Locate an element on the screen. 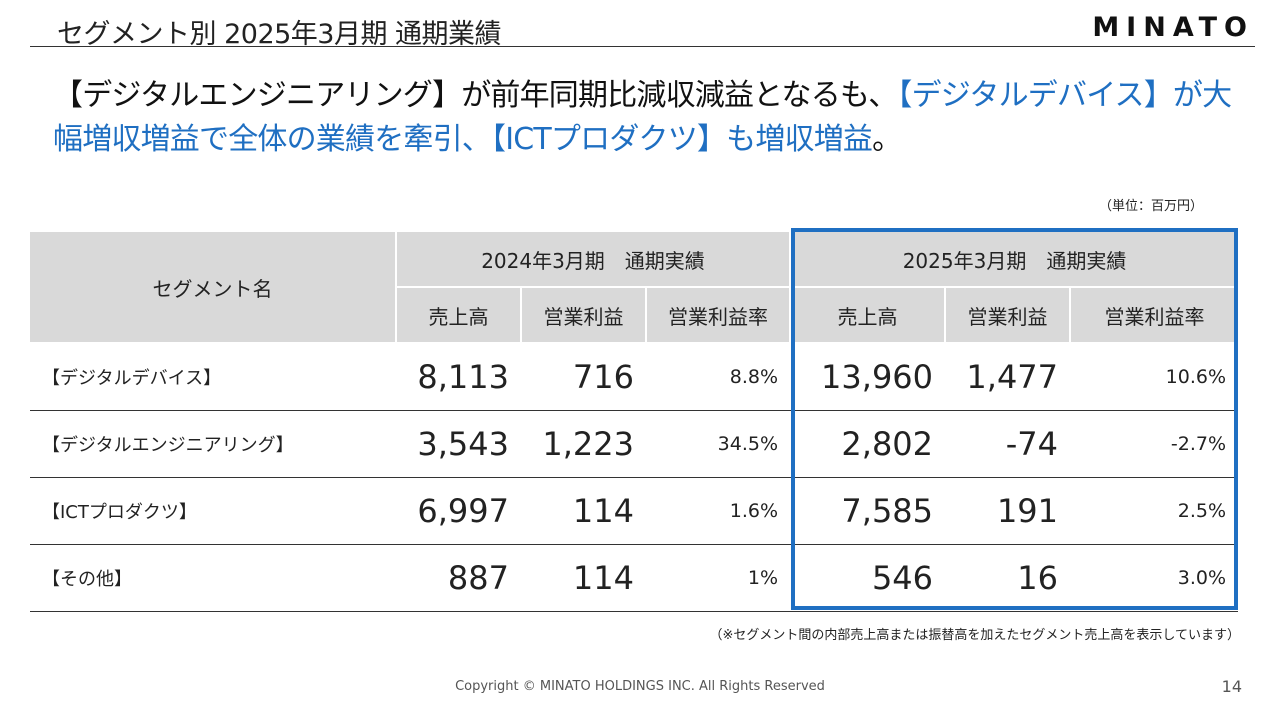 This screenshot has height=720, width=1280. headline-part-4: 。 is located at coordinates (887, 139).